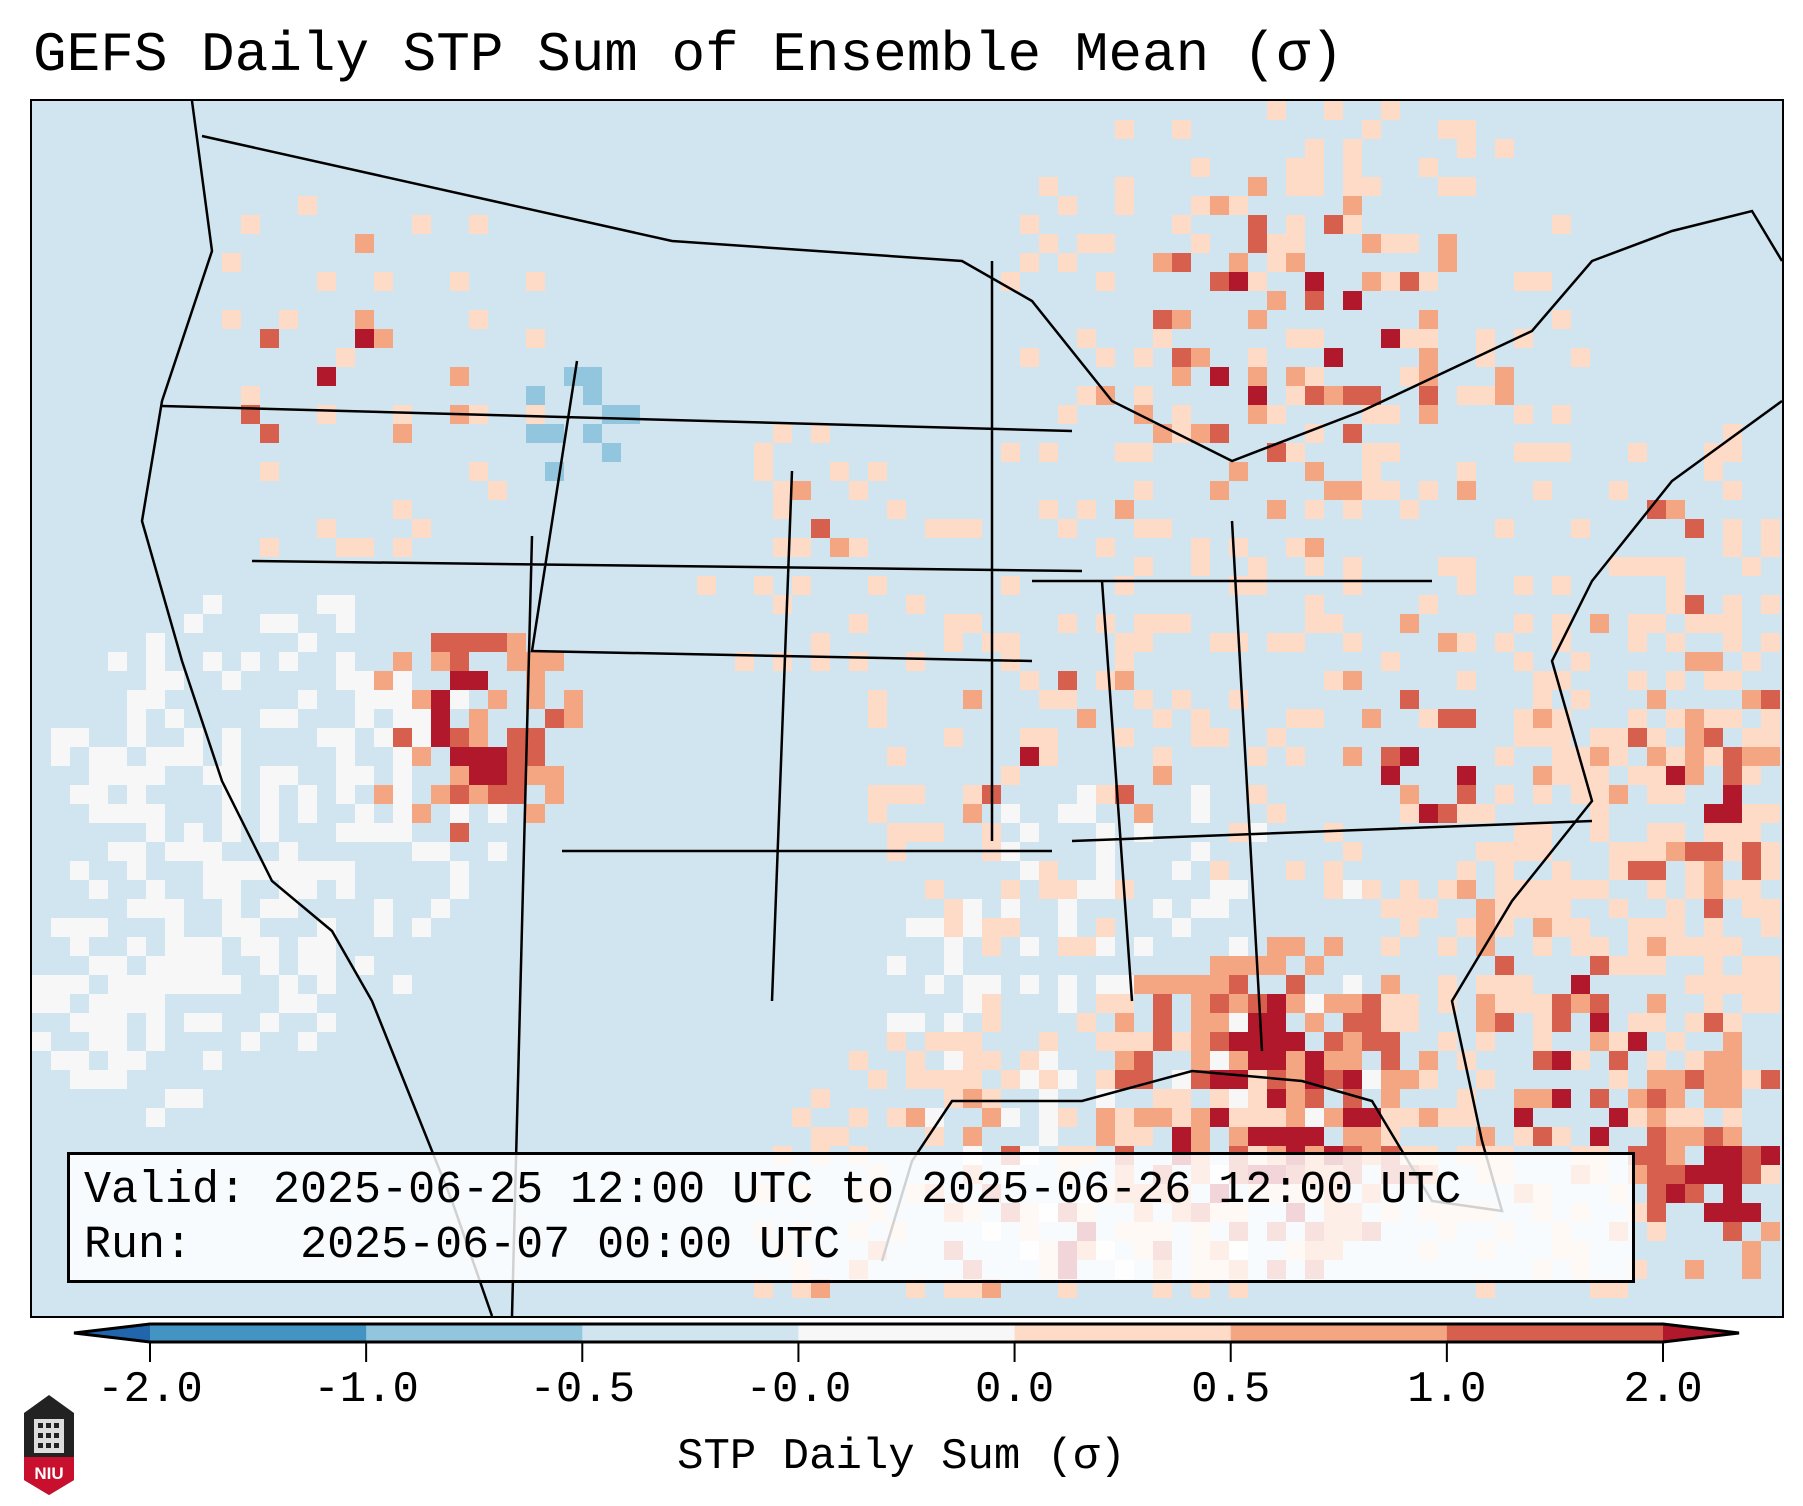  What do you see at coordinates (690, 1333) in the screenshot?
I see `colorbar-segment` at bounding box center [690, 1333].